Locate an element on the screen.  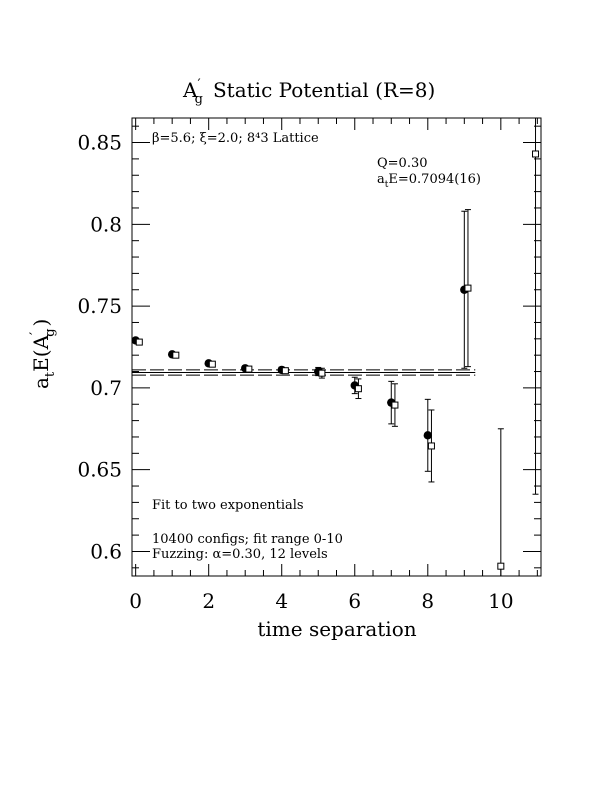
x-tick-label: 4 is located at coordinates (281, 601).